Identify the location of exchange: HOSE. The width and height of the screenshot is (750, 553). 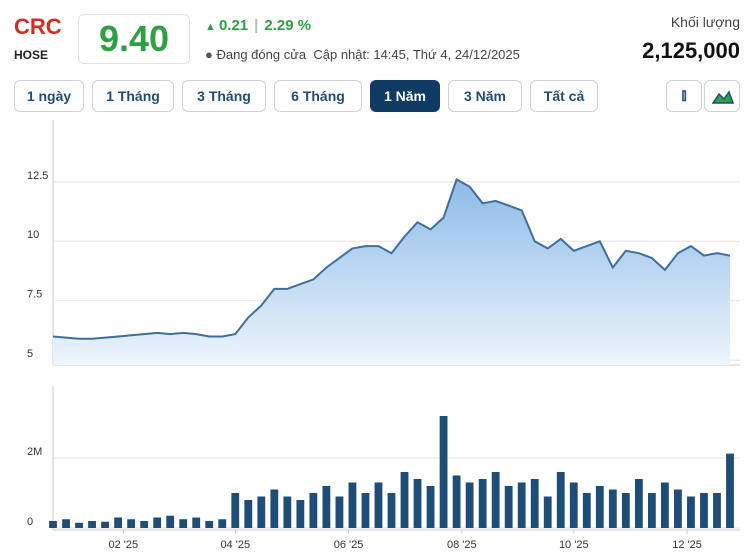
(31, 55).